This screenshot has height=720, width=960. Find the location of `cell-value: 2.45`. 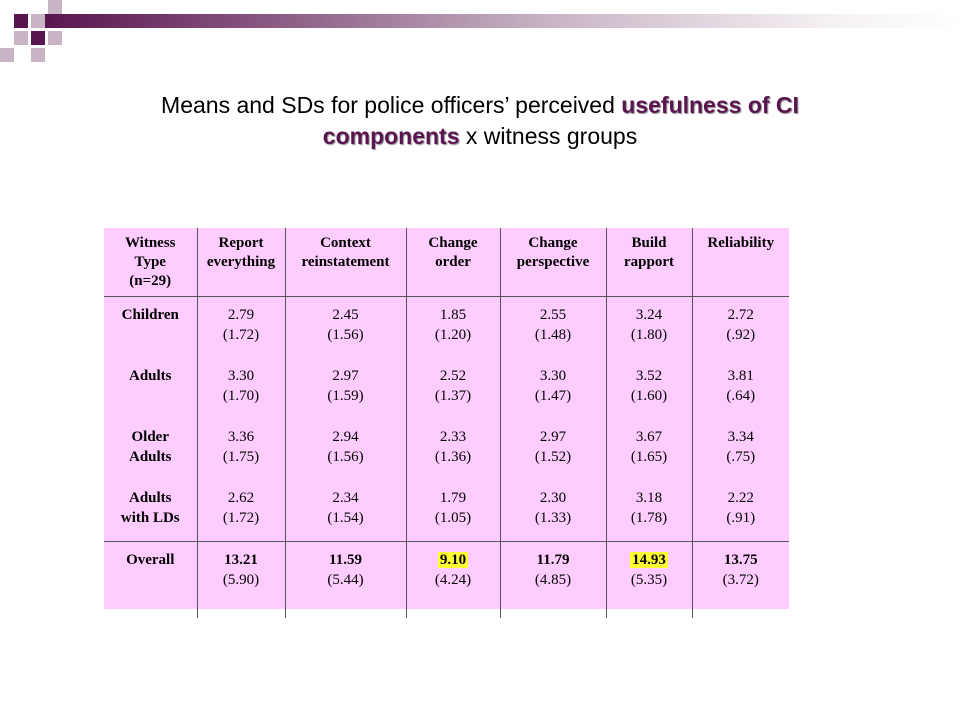

cell-value: 2.45 is located at coordinates (345, 315).